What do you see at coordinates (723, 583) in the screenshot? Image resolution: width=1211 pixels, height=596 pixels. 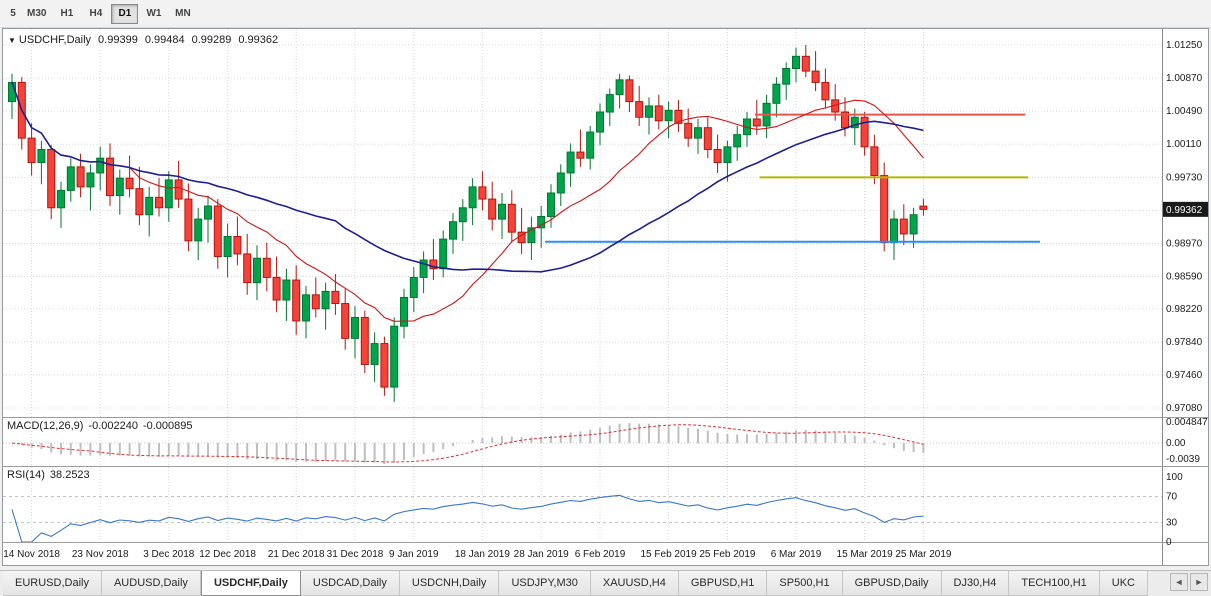 I see `tab-gbpusd-h1: GBPUSD,H1` at bounding box center [723, 583].